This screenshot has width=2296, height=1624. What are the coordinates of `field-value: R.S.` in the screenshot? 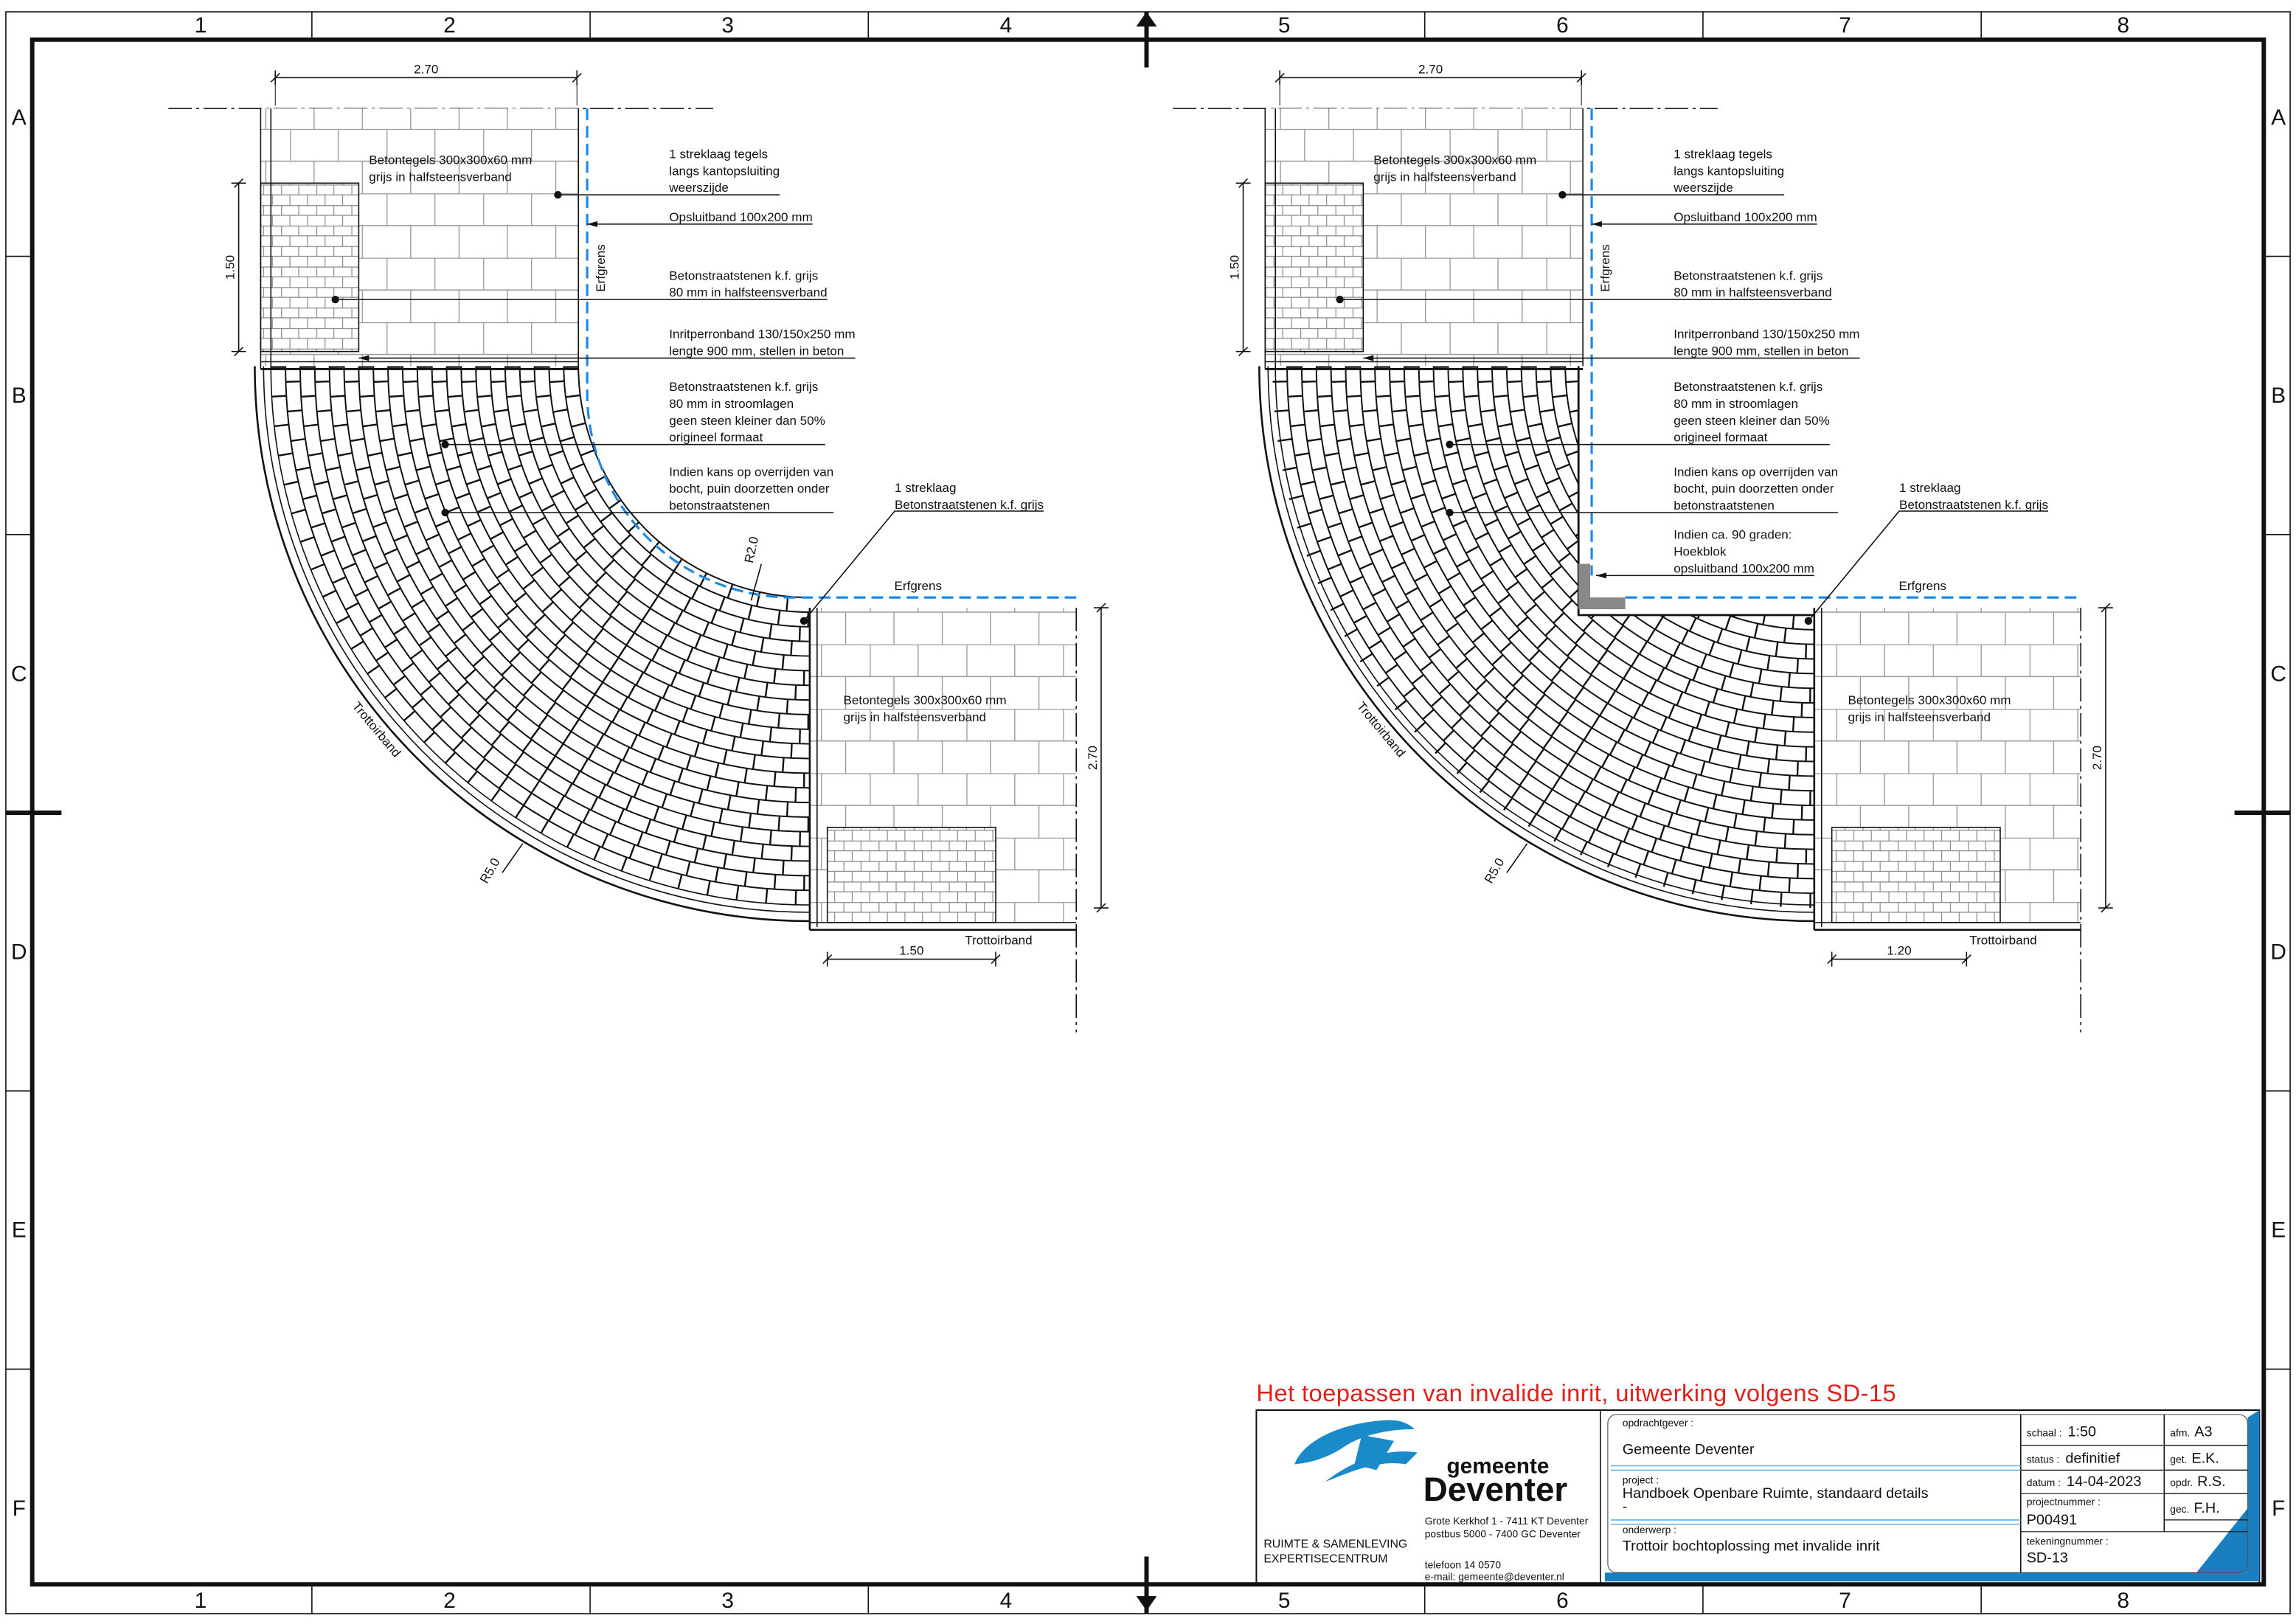 It's located at (2211, 1482).